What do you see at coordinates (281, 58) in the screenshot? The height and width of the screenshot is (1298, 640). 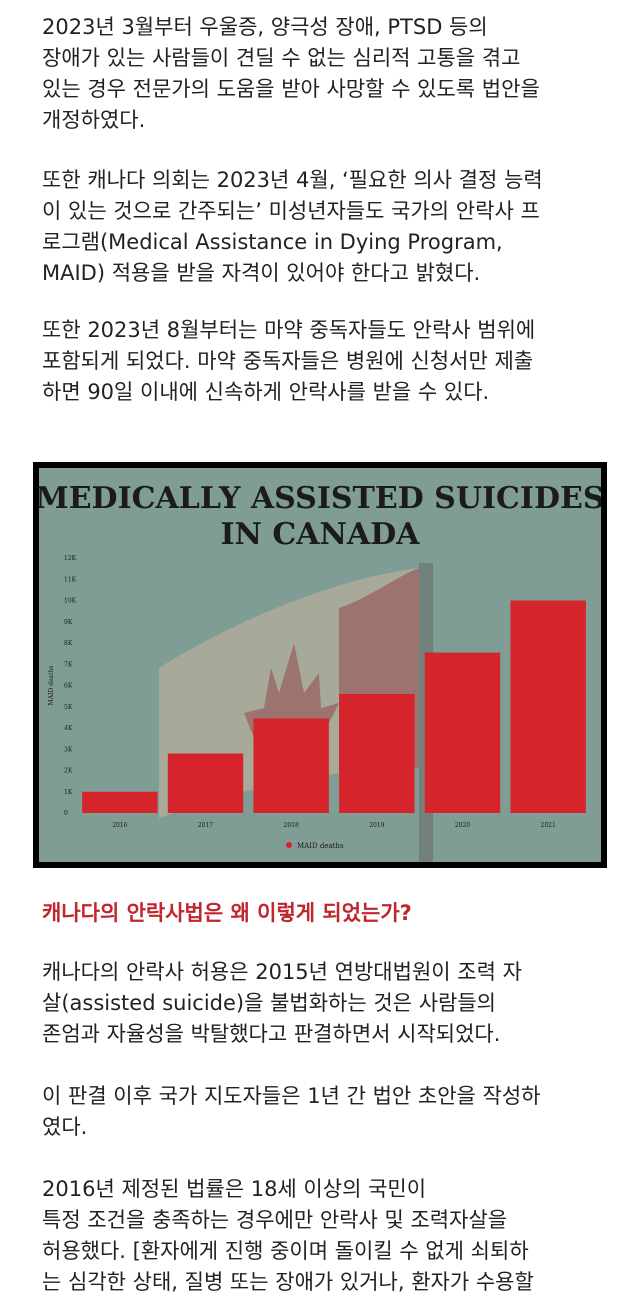 I see `text-line: 장애가 있는 사람들이 견딜 수 없는 심리적 고통을 겪고` at bounding box center [281, 58].